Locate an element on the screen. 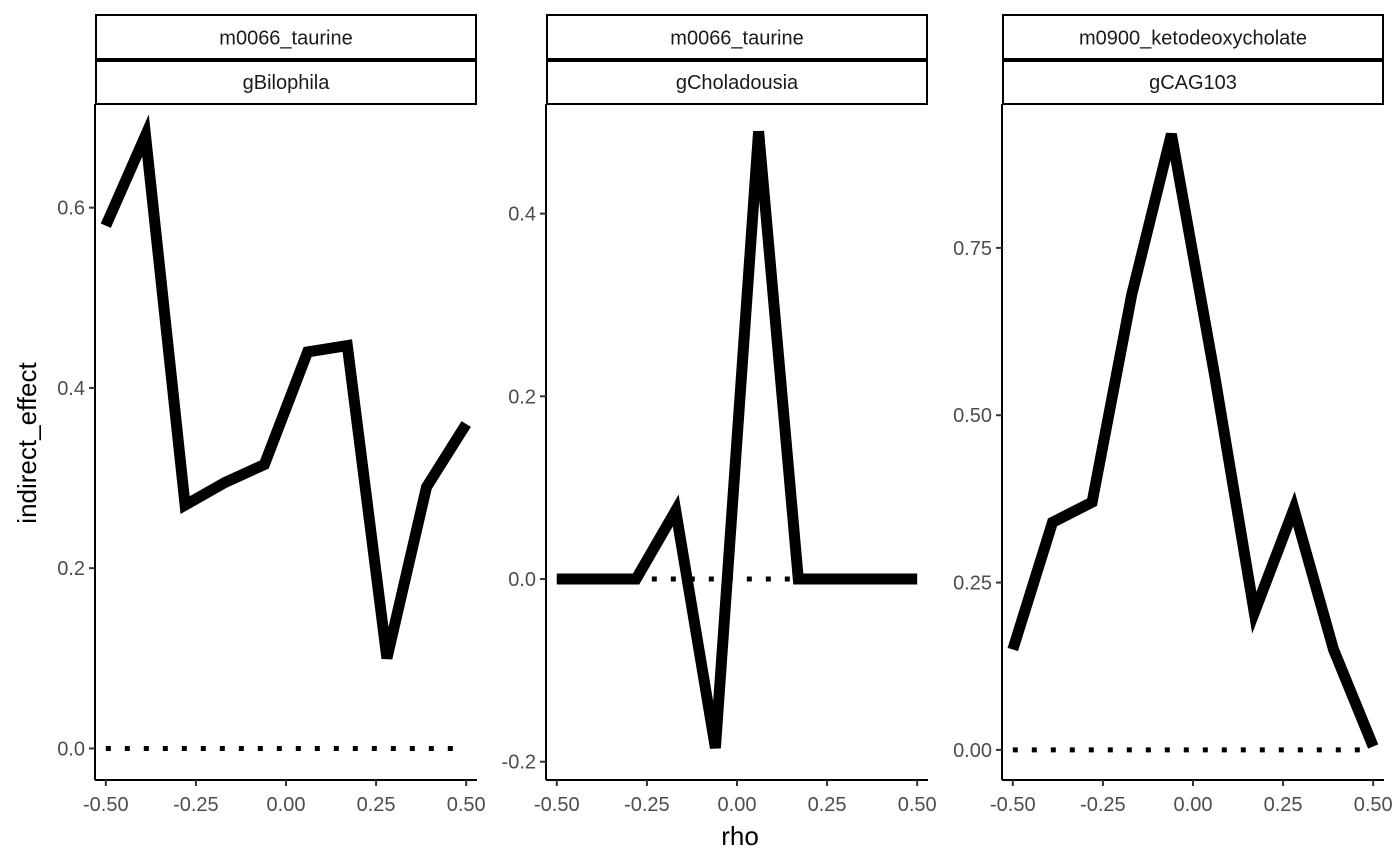 The height and width of the screenshot is (865, 1400). y-tick-label: 0.00 is located at coordinates (972, 751).